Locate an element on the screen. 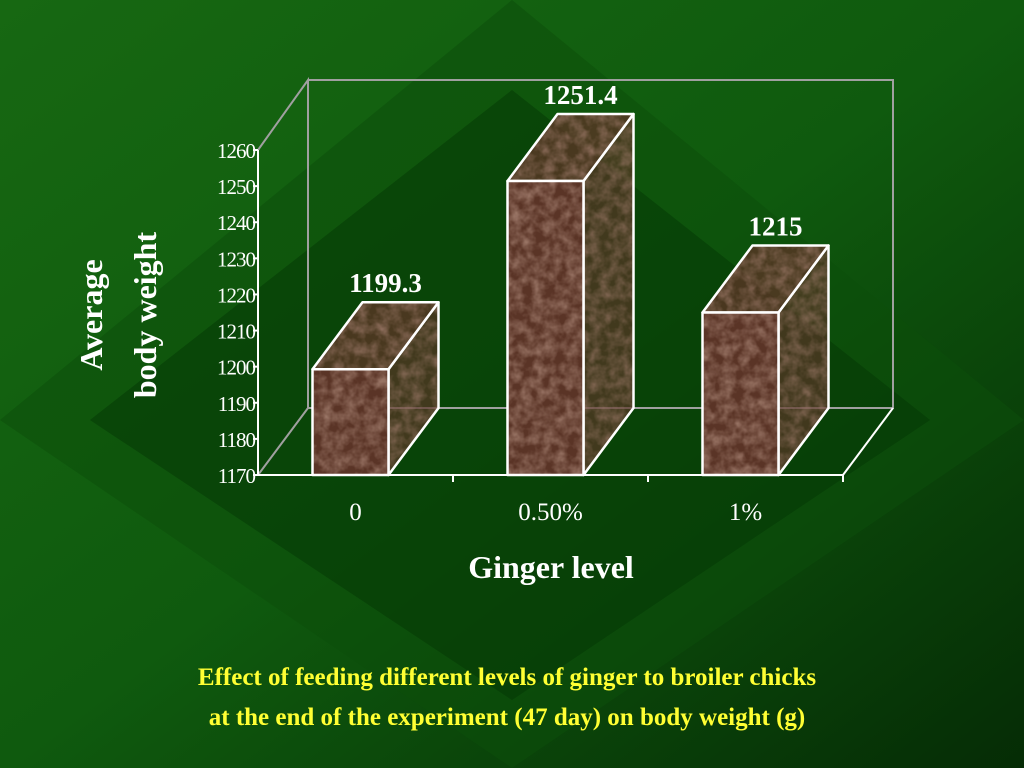 This screenshot has height=768, width=1024. data-label: 1251.4 is located at coordinates (580, 95).